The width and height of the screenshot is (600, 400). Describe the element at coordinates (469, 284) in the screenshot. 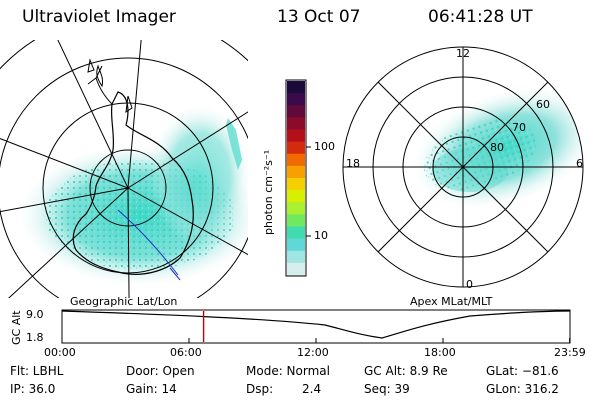

I see `mlt-label-0: 0` at that location.